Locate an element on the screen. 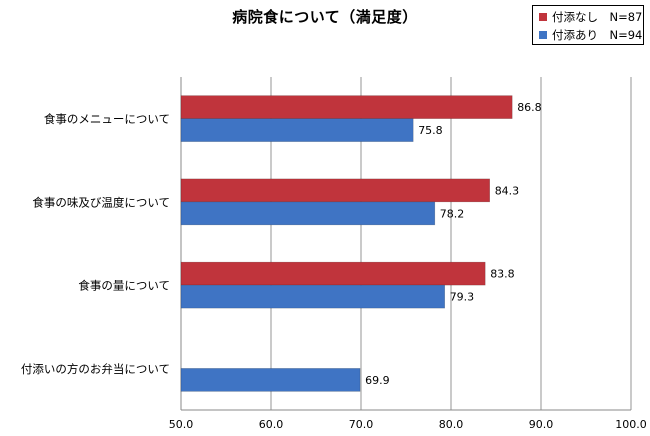 The image size is (650, 436). legend-item-series-2: 付添あり N=94 is located at coordinates (590, 35).